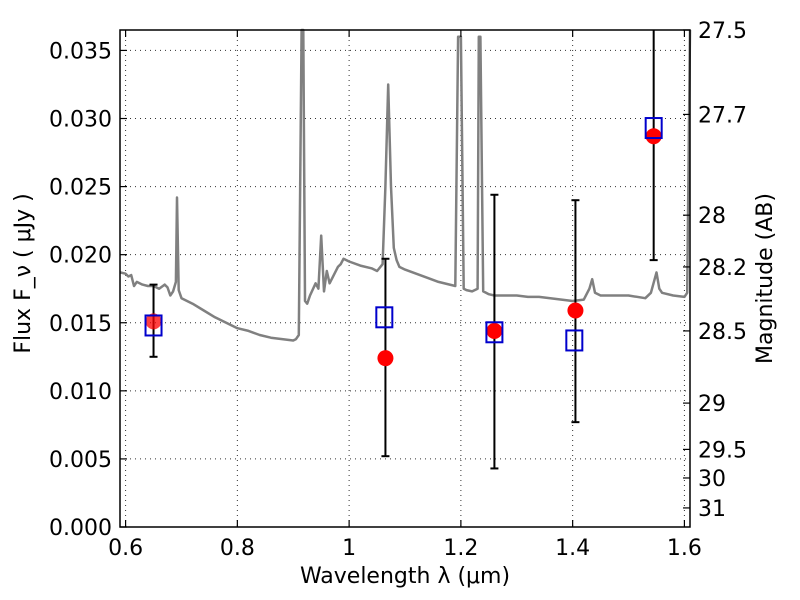 The width and height of the screenshot is (800, 600). I want to click on y-tick-label: 0.035, so click(80, 51).